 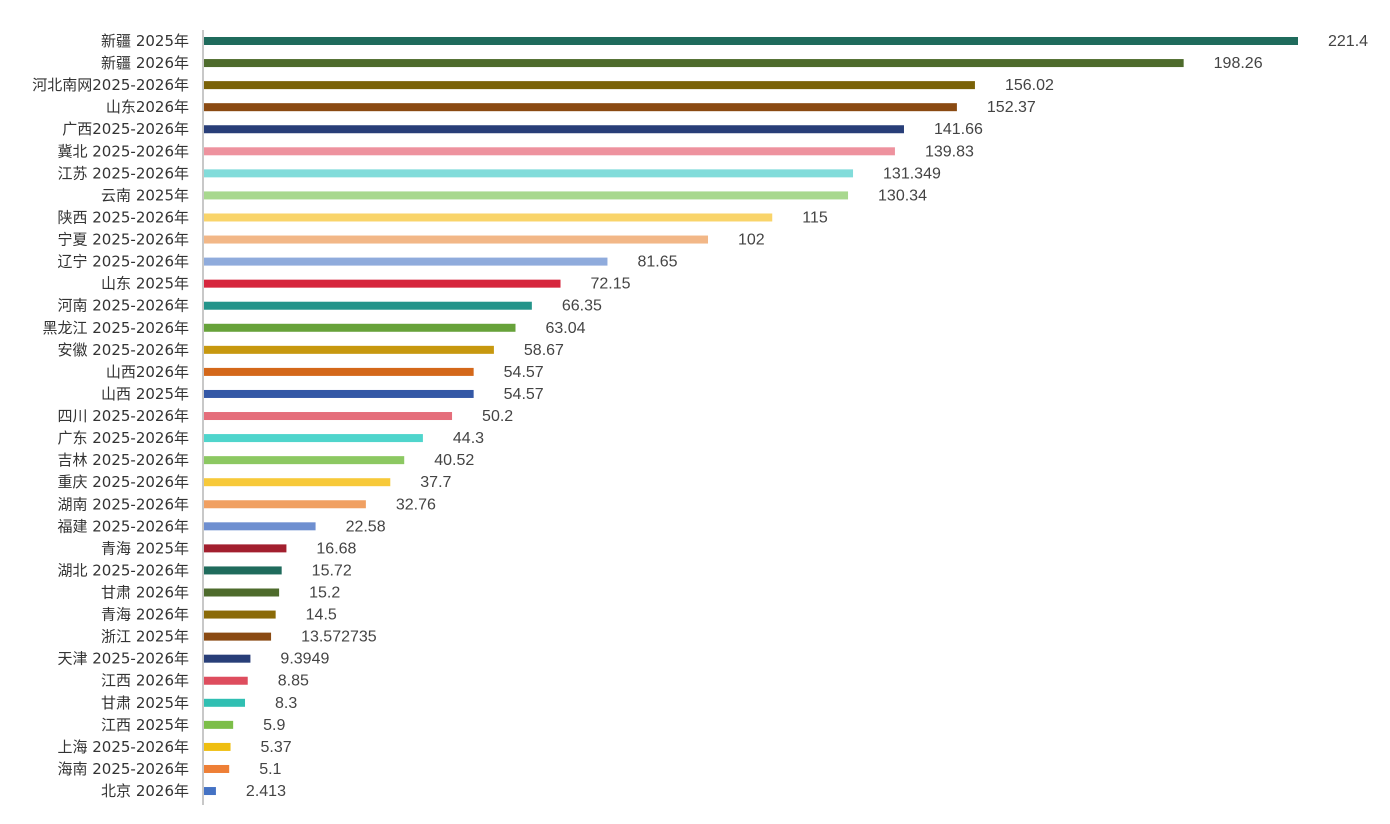 I want to click on category-label: 湖北 2025-2026年, so click(x=123, y=570).